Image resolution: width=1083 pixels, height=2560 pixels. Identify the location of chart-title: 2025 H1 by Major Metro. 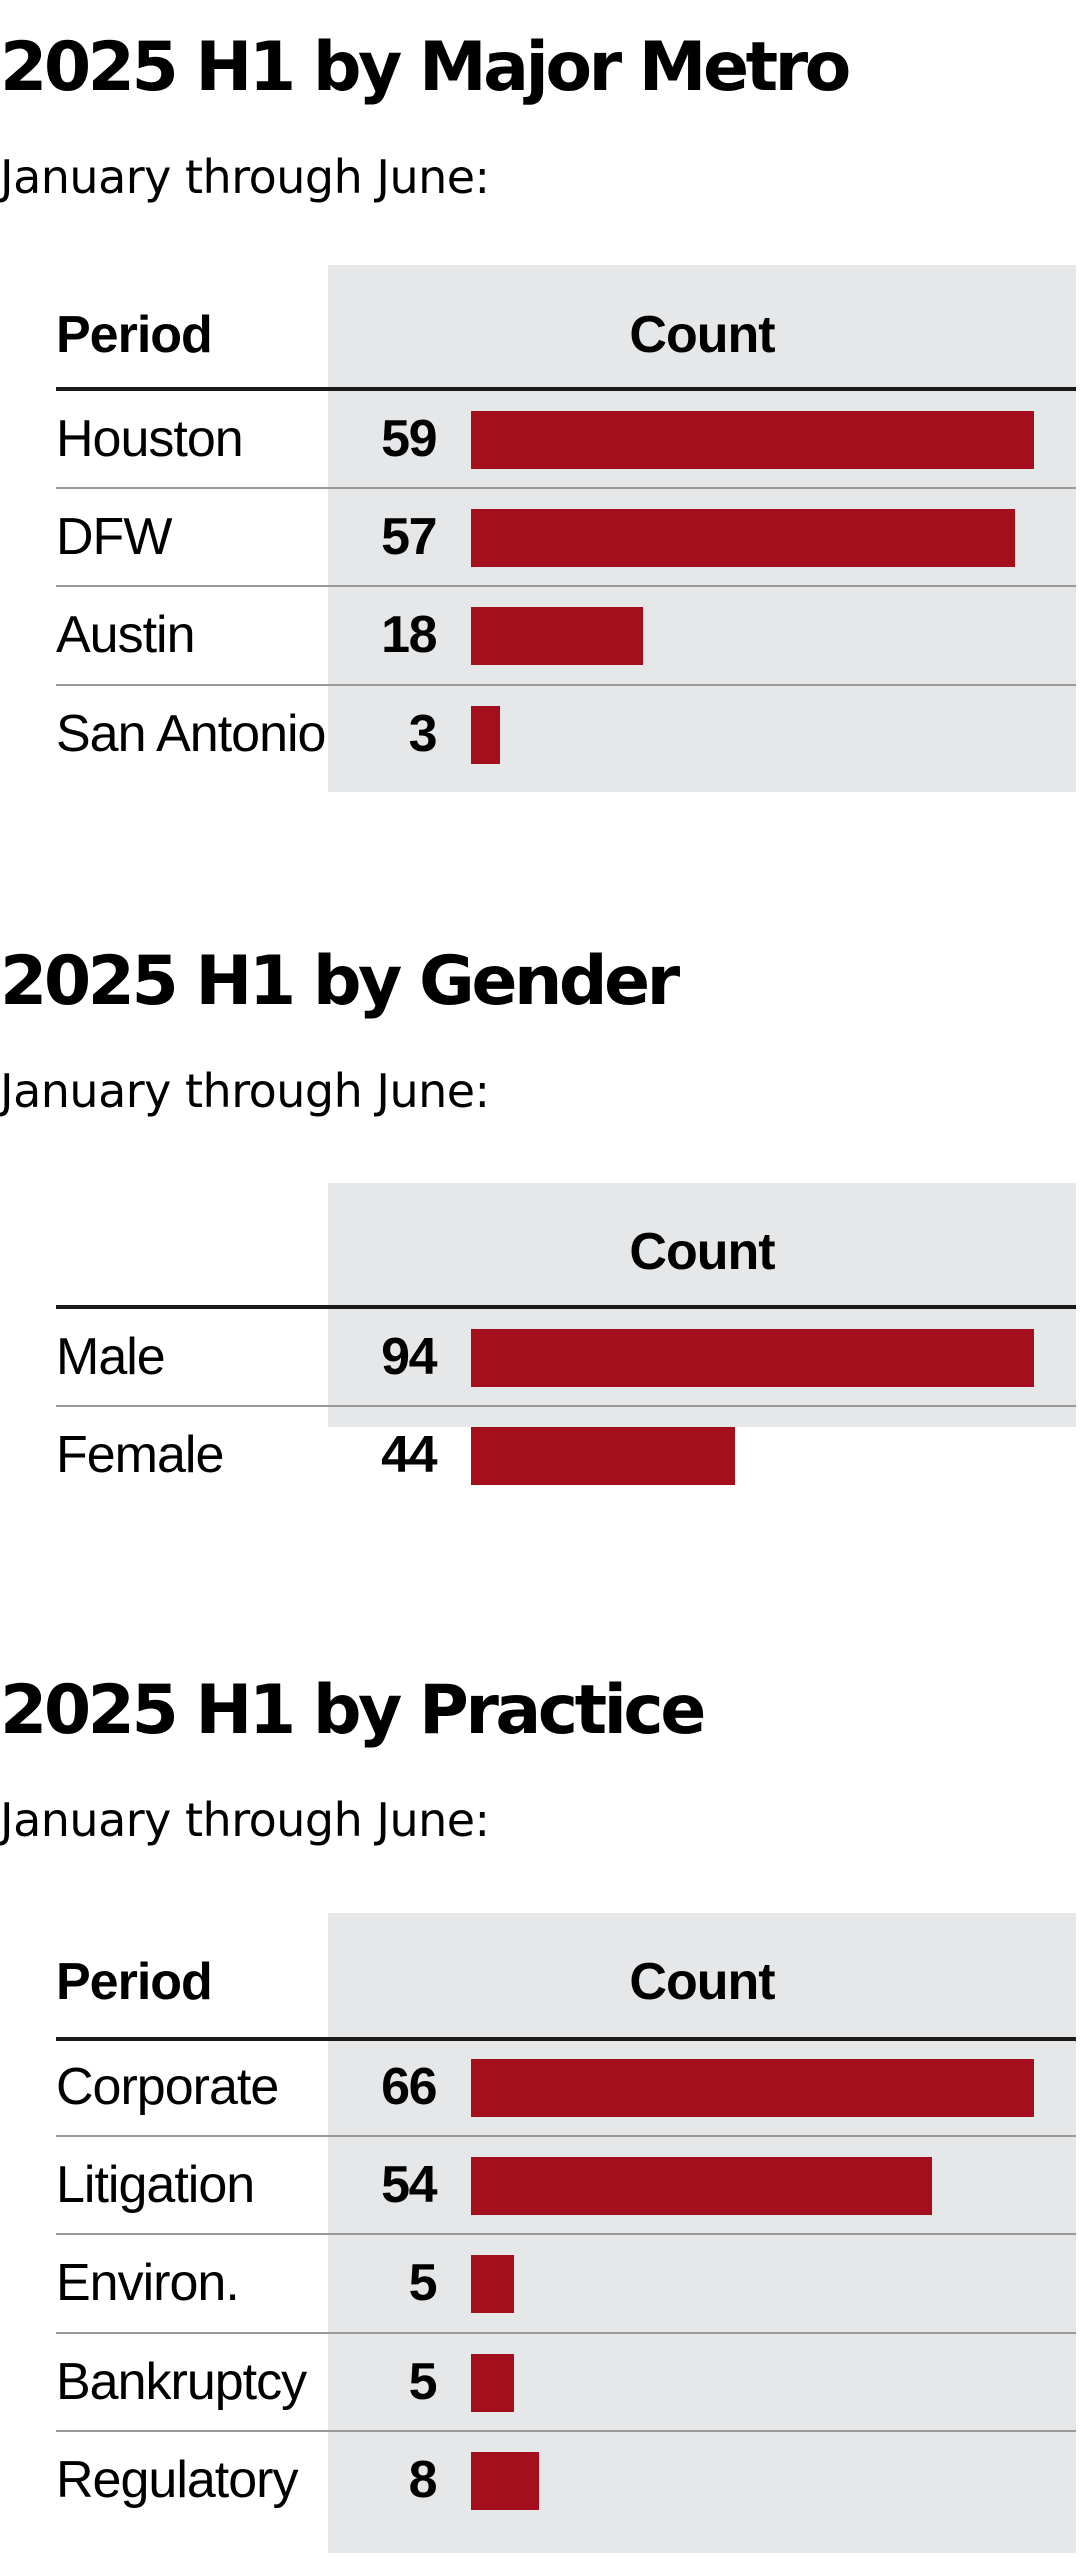
(425, 67).